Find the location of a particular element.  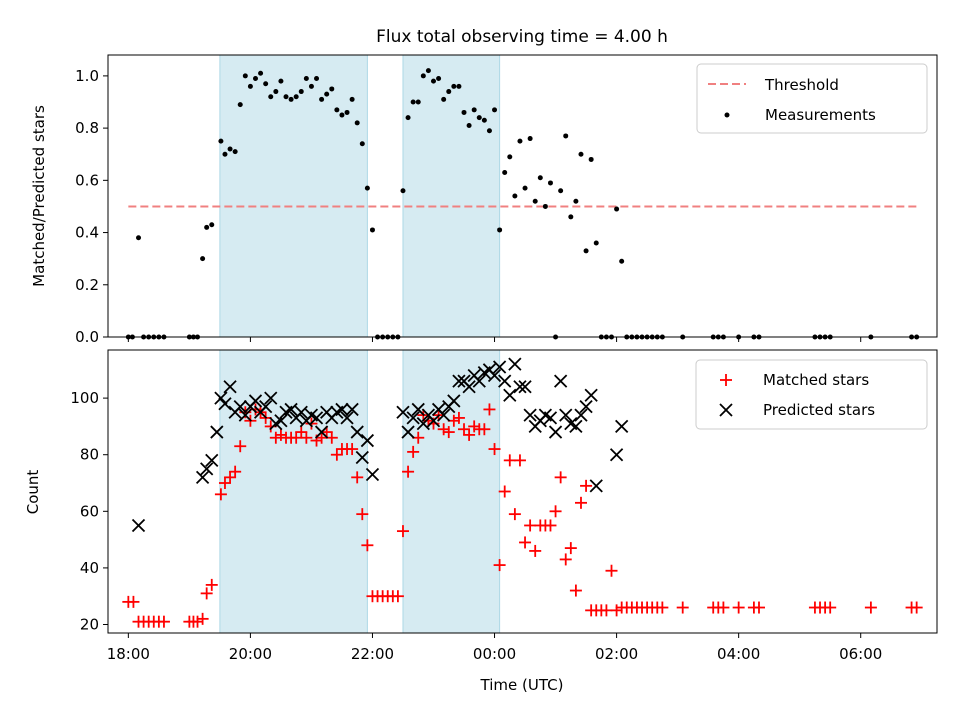

legend: Matched stars Predicted stars is located at coordinates (811, 394).